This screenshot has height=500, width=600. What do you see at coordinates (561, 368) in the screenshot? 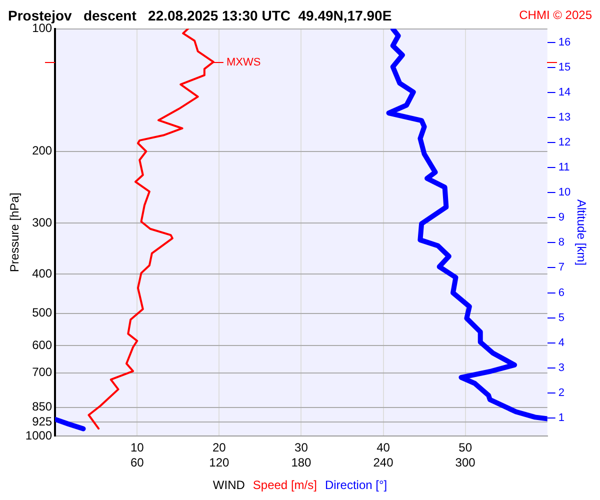
I see `y2-tick-label: 3` at bounding box center [561, 368].